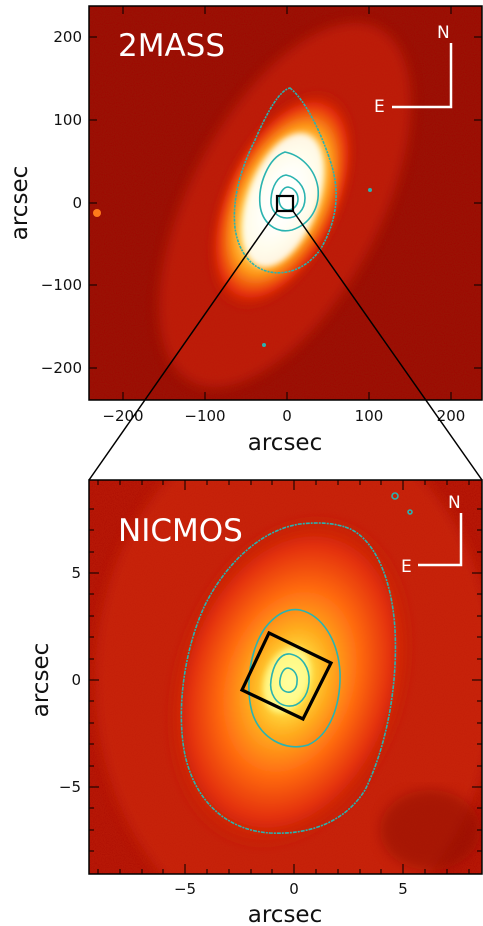 Image resolution: width=483 pixels, height=926 pixels. What do you see at coordinates (180, 531) in the screenshot?
I see `nicmos-title: NICMOS` at bounding box center [180, 531].